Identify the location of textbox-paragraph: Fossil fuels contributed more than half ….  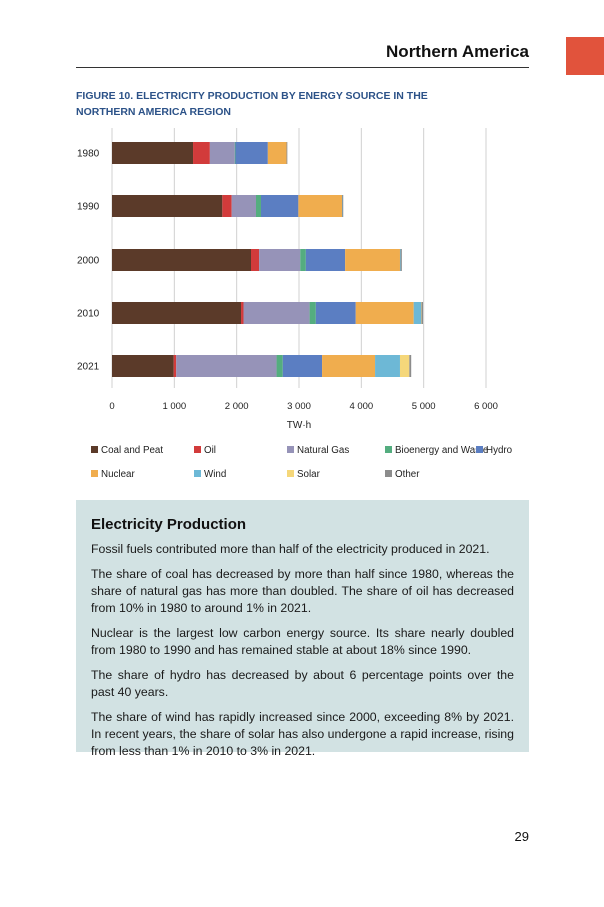
(290, 549).